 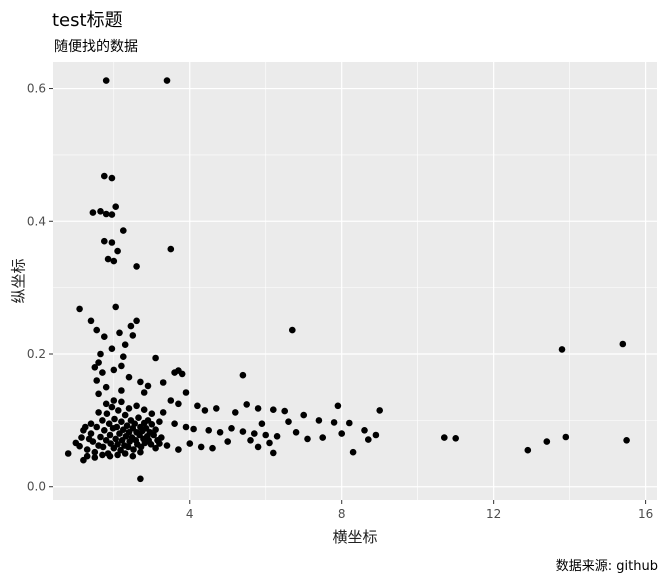 I want to click on x-tick-label: 12, so click(x=493, y=514).